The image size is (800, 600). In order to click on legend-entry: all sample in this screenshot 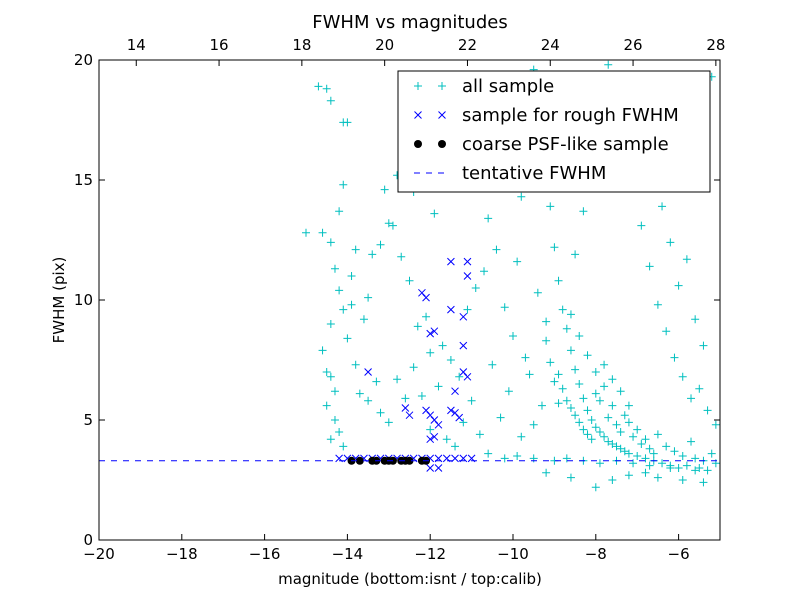, I will do `click(484, 86)`.